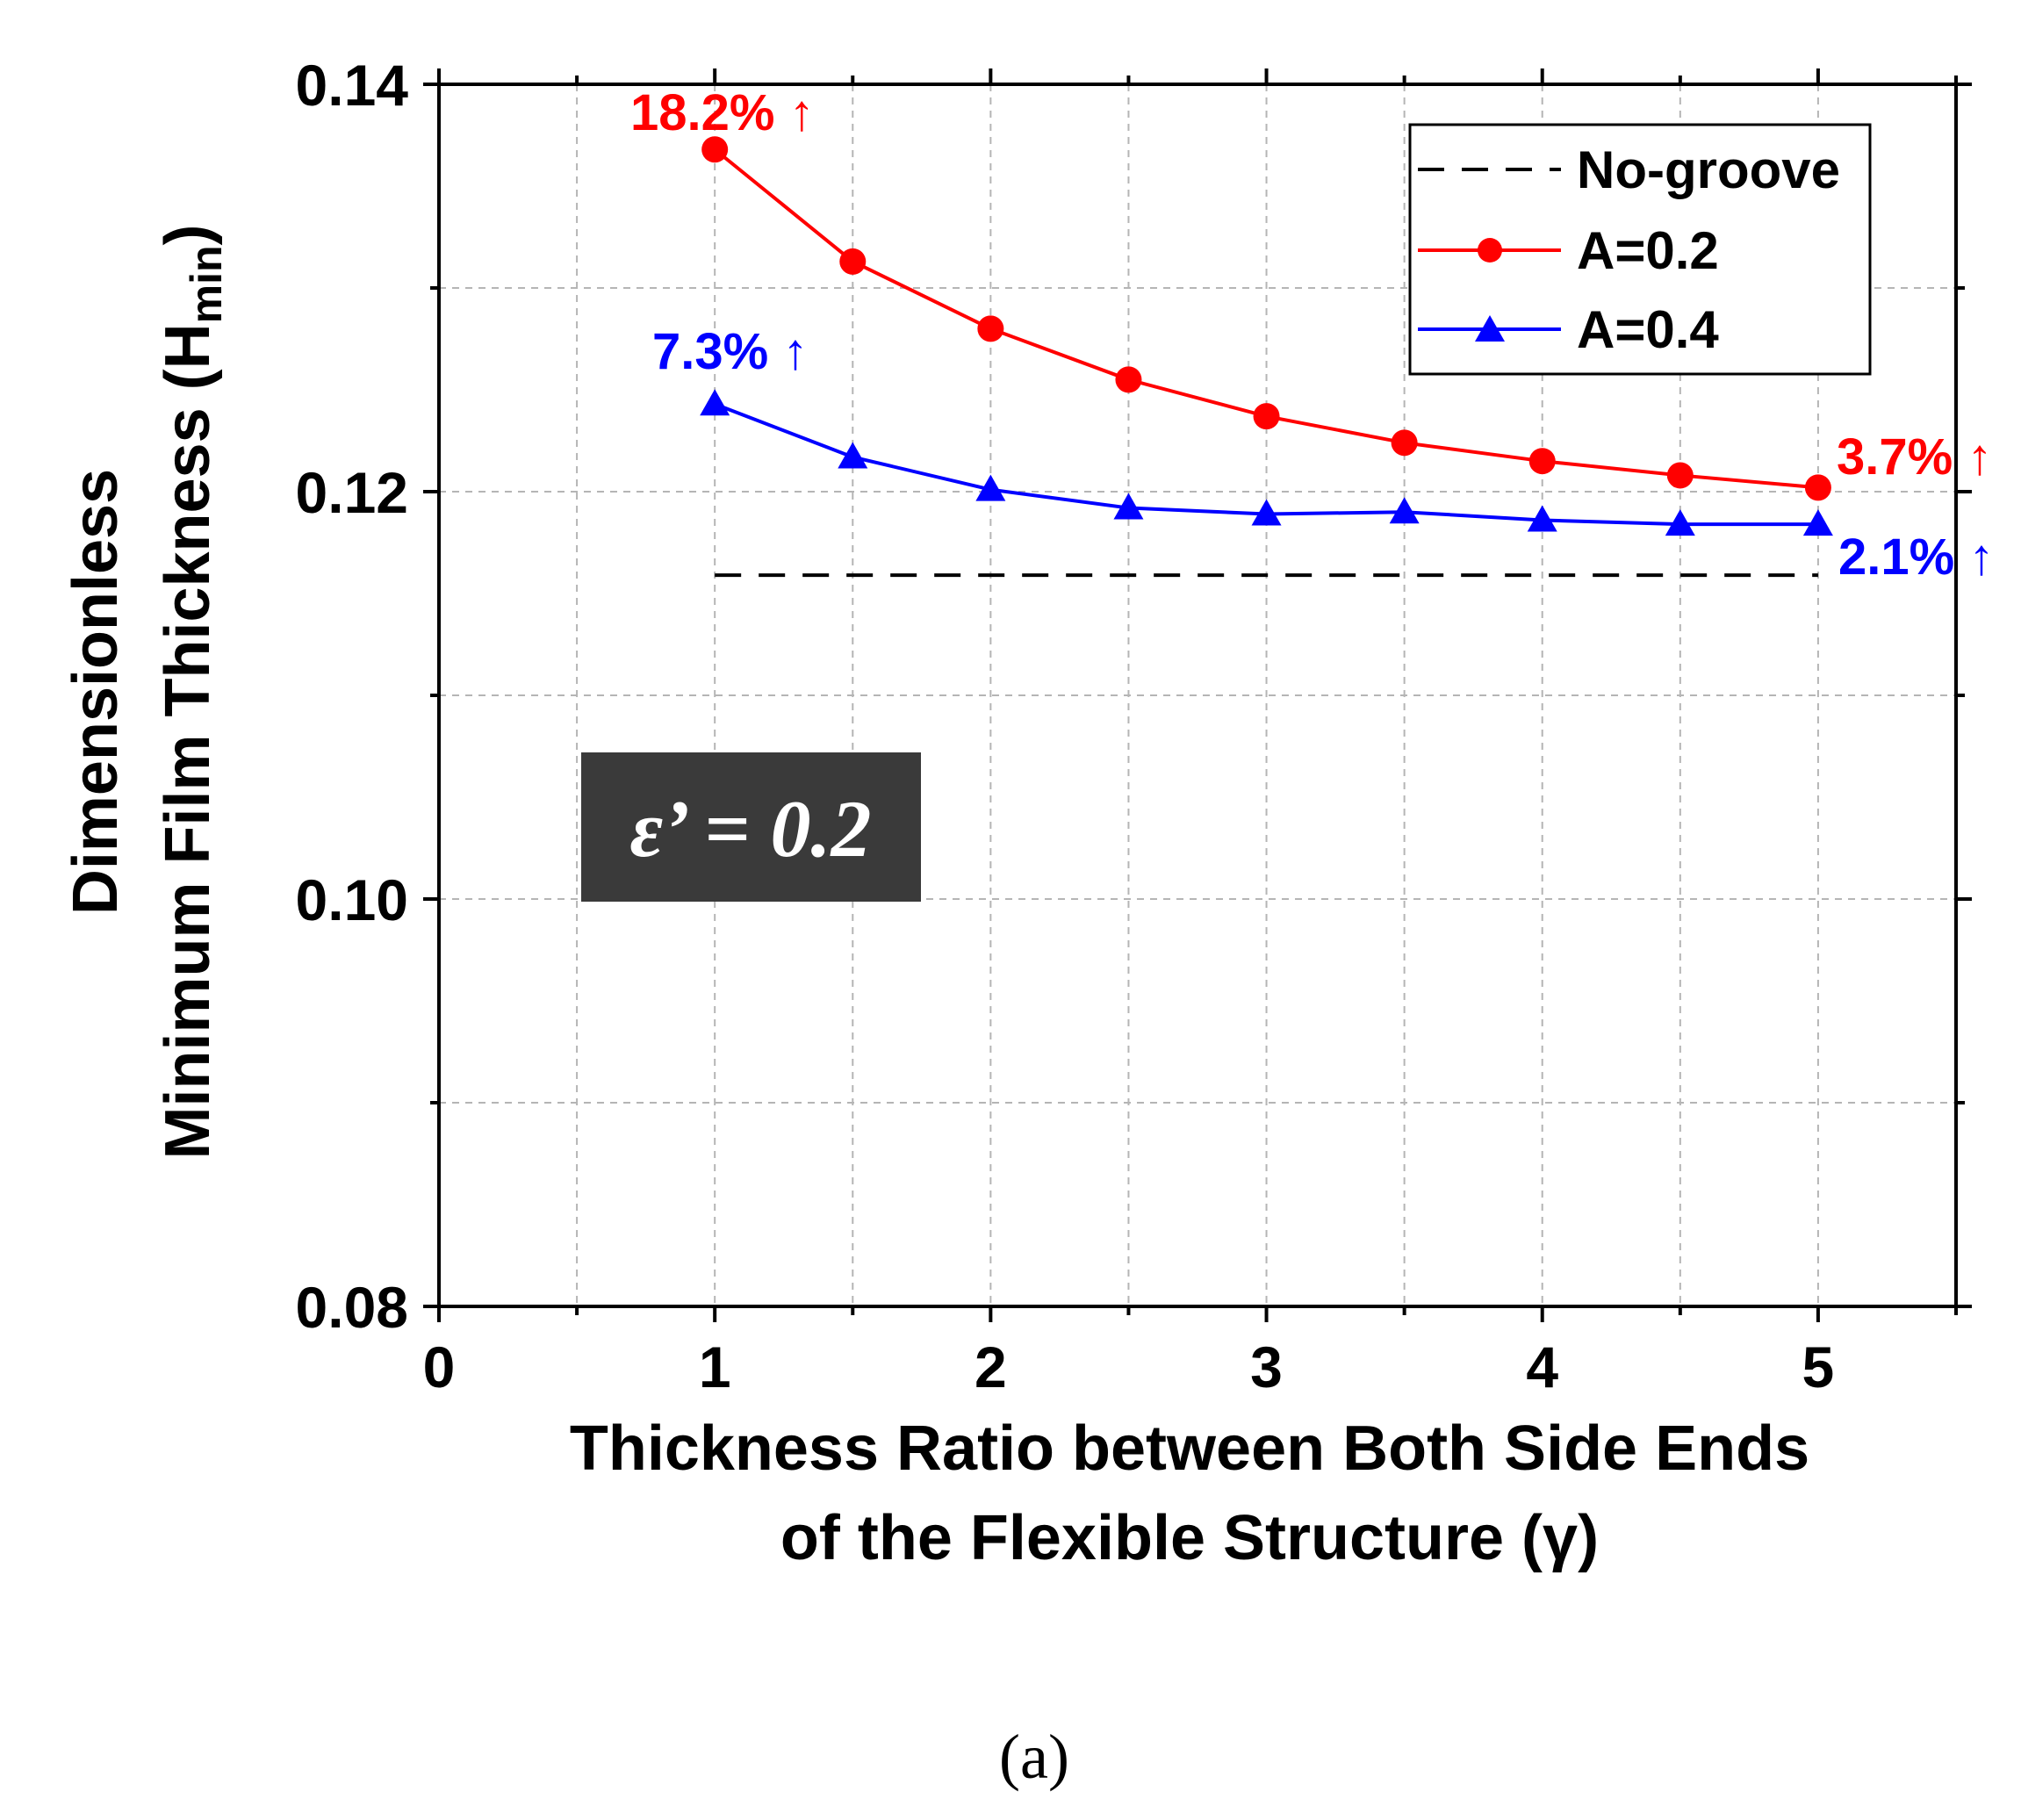 The width and height of the screenshot is (2021, 1820). What do you see at coordinates (722, 112) in the screenshot?
I see `annotation-a02-first: 18.2% ↑` at bounding box center [722, 112].